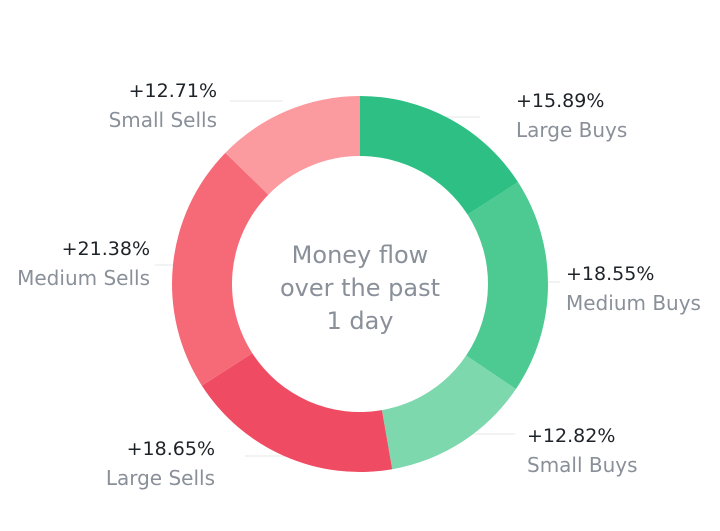 This screenshot has width=720, height=531. What do you see at coordinates (439, 155) in the screenshot?
I see `slice-large-buys` at bounding box center [439, 155].